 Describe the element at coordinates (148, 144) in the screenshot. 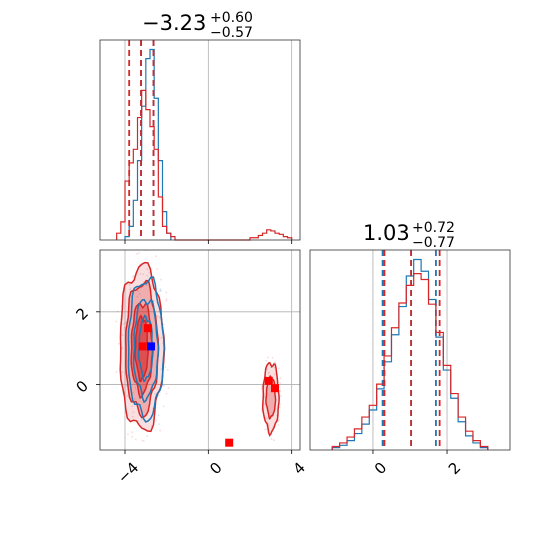

I see `histogram-blue-series` at that location.